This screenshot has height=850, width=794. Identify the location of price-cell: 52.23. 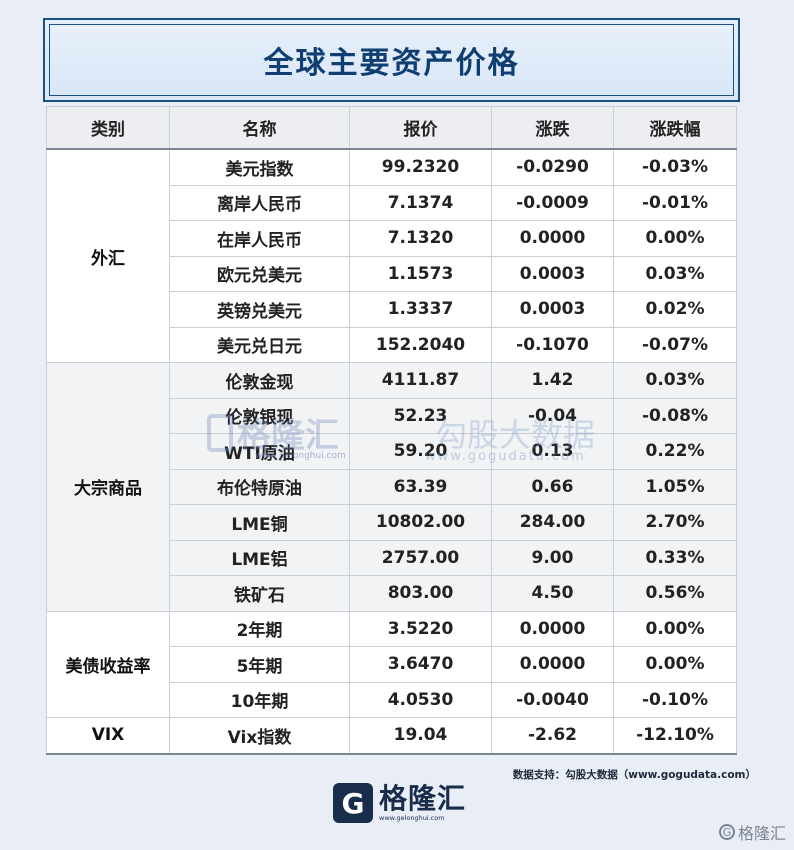
(420, 415).